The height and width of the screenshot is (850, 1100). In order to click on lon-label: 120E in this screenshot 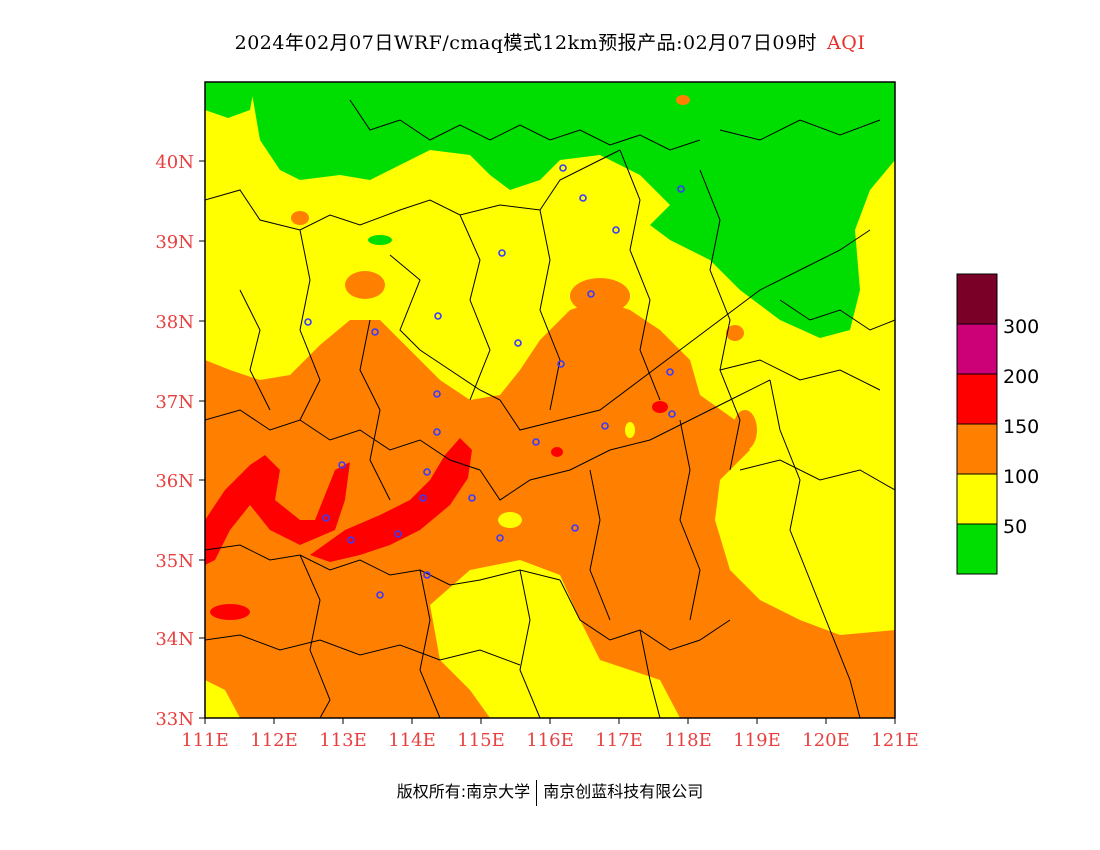, I will do `click(826, 740)`.